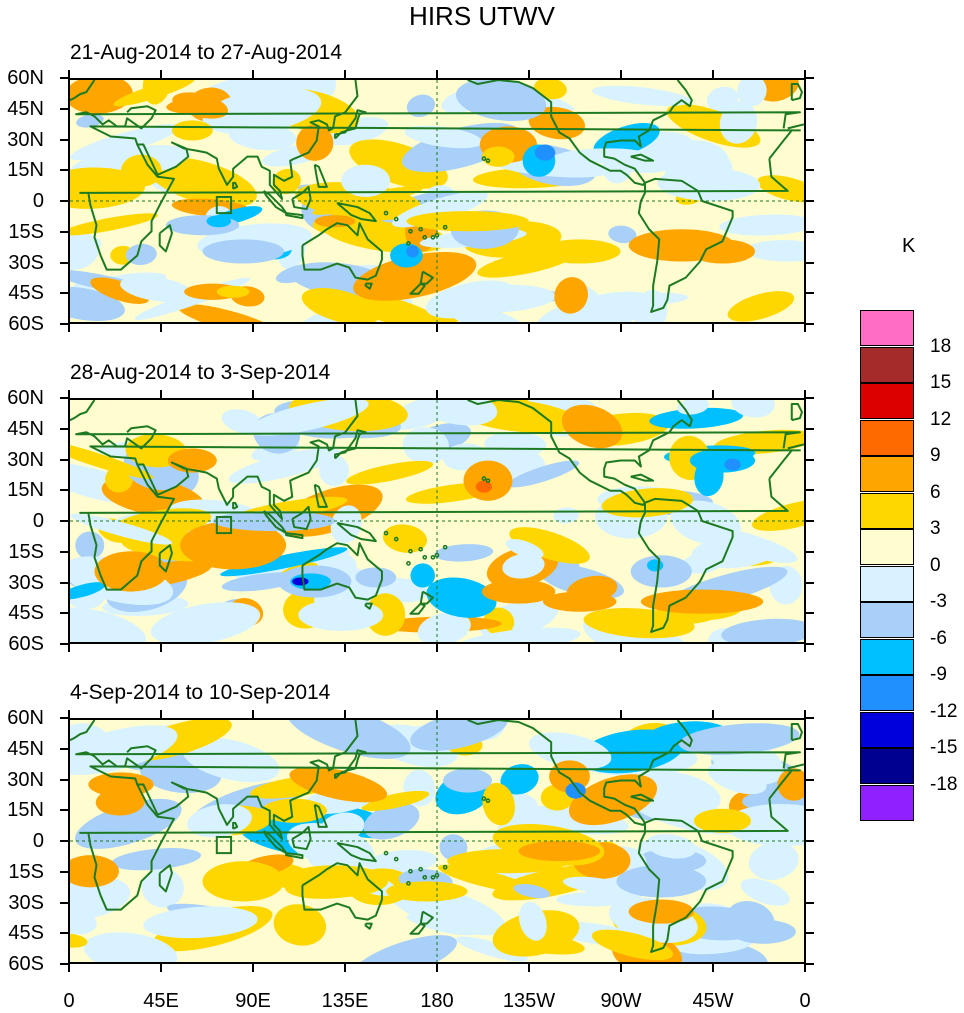 This screenshot has height=1013, width=964. I want to click on colorbar-level-label: -3, so click(938, 601).